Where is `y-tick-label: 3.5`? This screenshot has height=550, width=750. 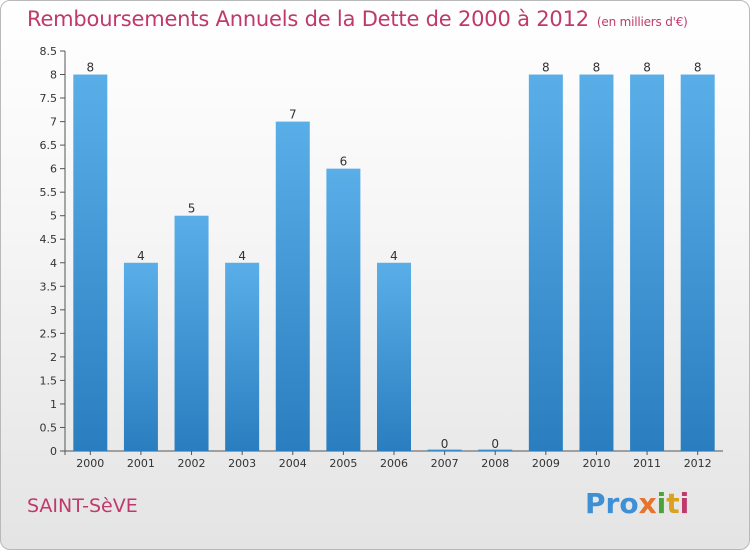
y-tick-label: 3.5 is located at coordinates (49, 286).